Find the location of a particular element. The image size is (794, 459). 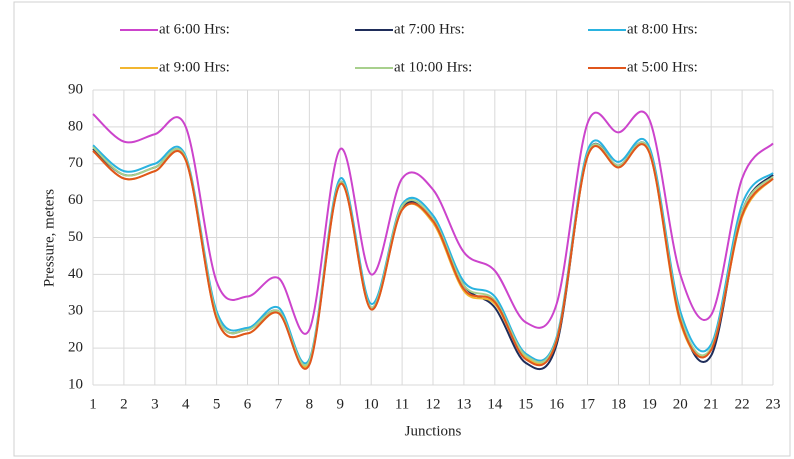

x-tick-label: 1 is located at coordinates (93, 404).